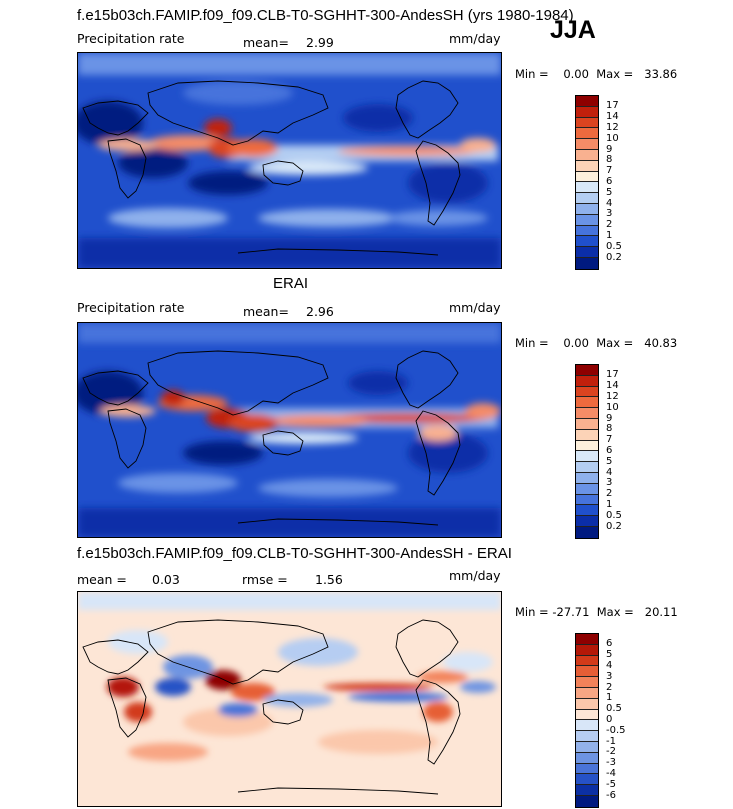 The height and width of the screenshot is (809, 733). Describe the element at coordinates (609, 676) in the screenshot. I see `panel3-colorbar-label: 3` at that location.